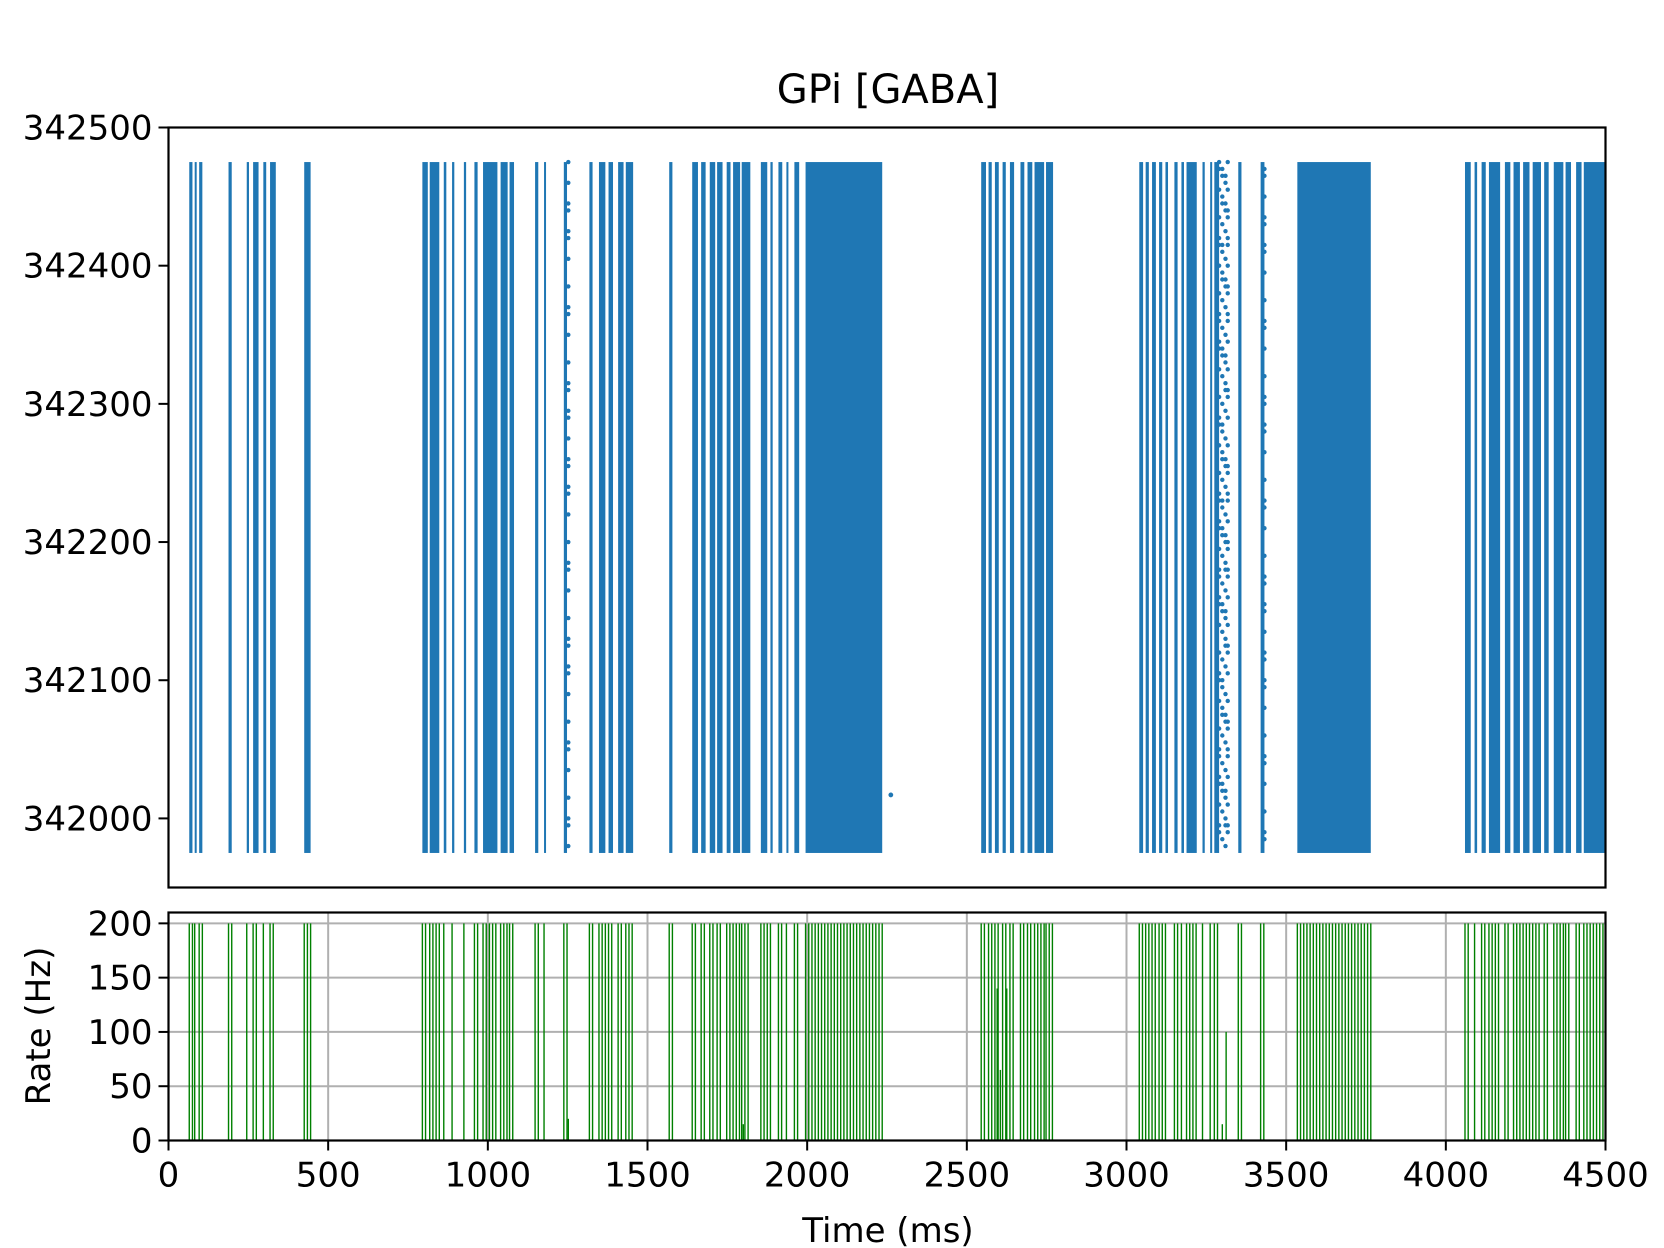  What do you see at coordinates (1605, 1176) in the screenshot?
I see `rate-x-tick-label: 4500` at bounding box center [1605, 1176].